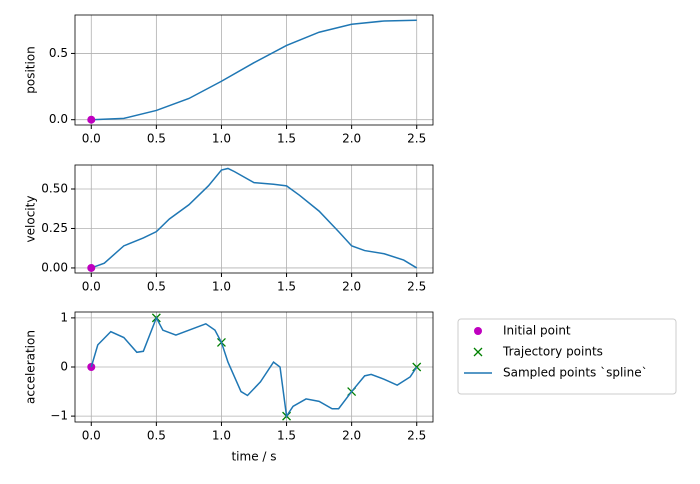 Image resolution: width=700 pixels, height=484 pixels. What do you see at coordinates (59, 416) in the screenshot?
I see `y-tick-label: −1` at bounding box center [59, 416].